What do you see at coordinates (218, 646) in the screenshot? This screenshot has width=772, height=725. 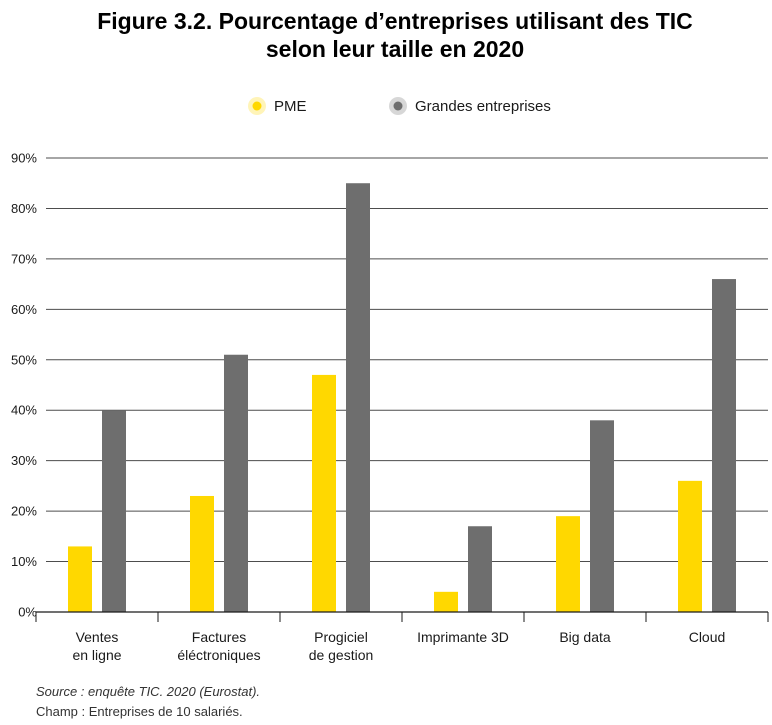 I see `x-tick-label: Factures éléctroniques` at bounding box center [218, 646].